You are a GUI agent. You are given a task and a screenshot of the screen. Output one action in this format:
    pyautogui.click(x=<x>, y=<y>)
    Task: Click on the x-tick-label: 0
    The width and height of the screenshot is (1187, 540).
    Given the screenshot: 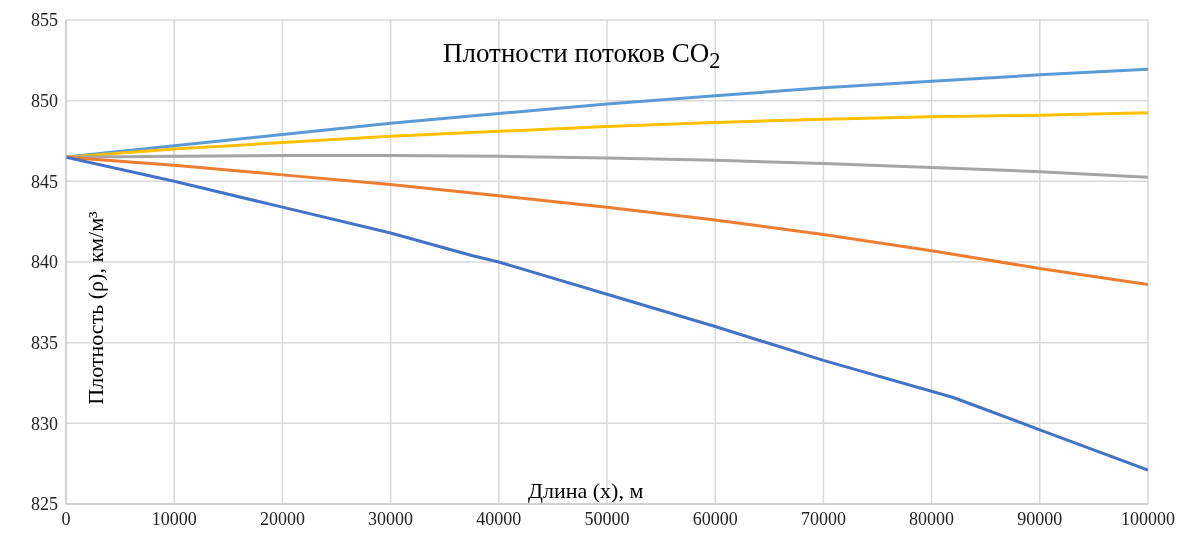 What is the action you would take?
    pyautogui.click(x=66, y=518)
    